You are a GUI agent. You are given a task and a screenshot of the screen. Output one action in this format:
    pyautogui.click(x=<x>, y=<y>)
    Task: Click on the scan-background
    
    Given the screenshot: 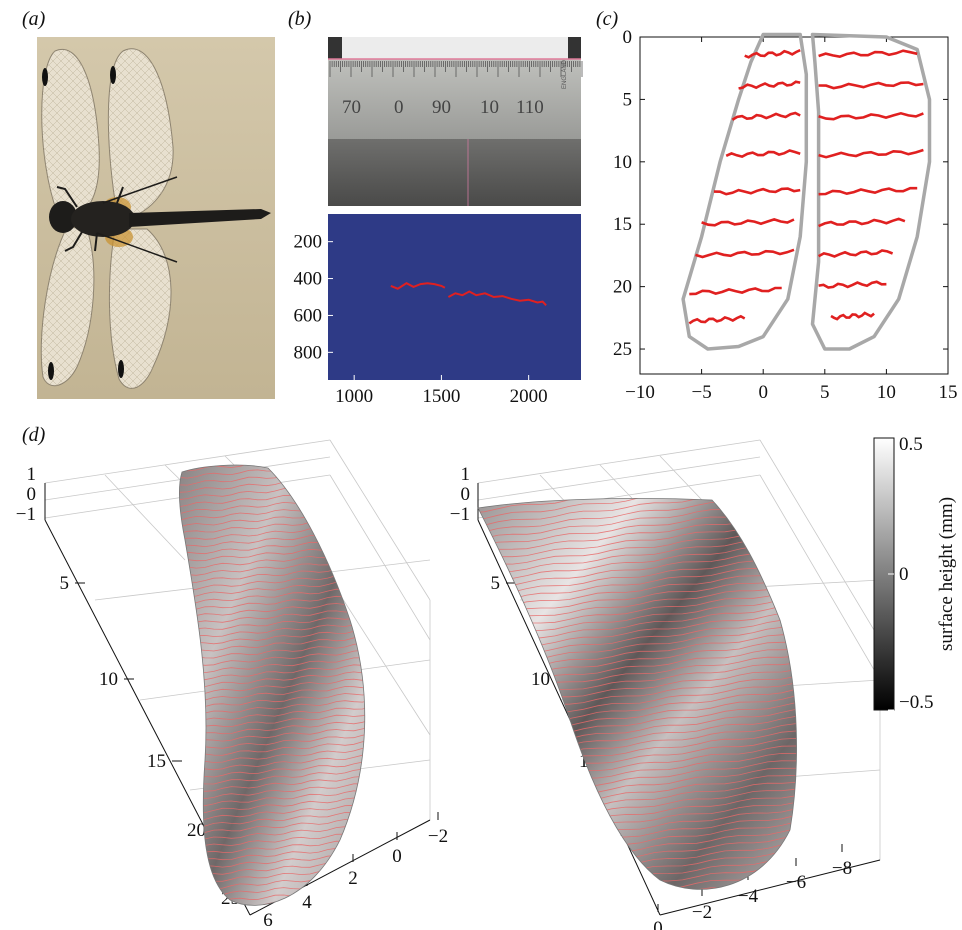 What is the action you would take?
    pyautogui.click(x=454, y=297)
    